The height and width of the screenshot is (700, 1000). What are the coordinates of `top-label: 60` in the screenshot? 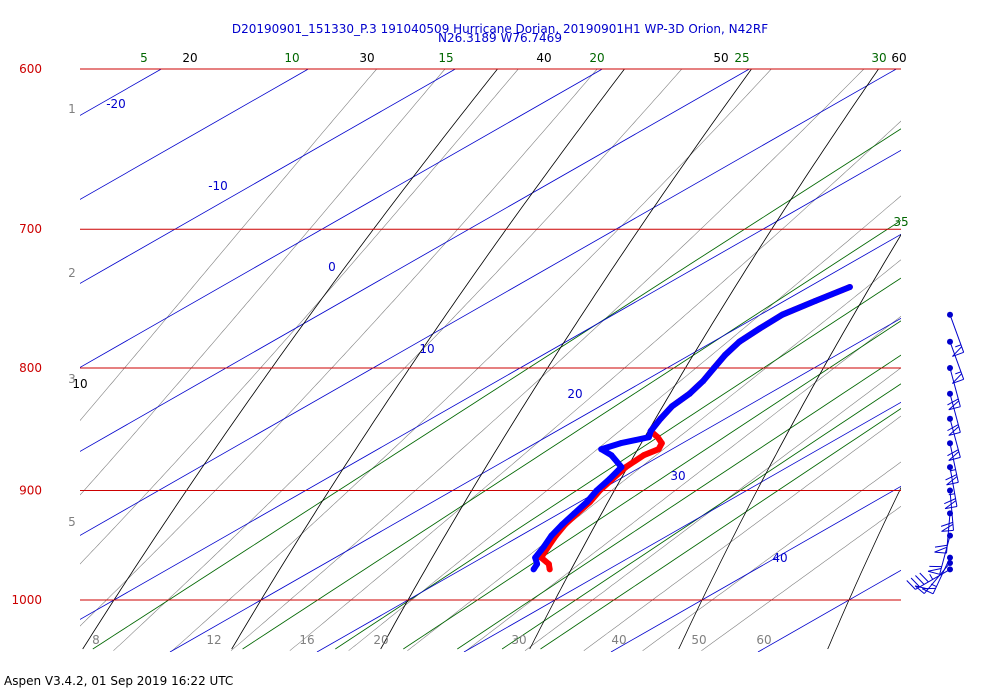 It's located at (898, 58).